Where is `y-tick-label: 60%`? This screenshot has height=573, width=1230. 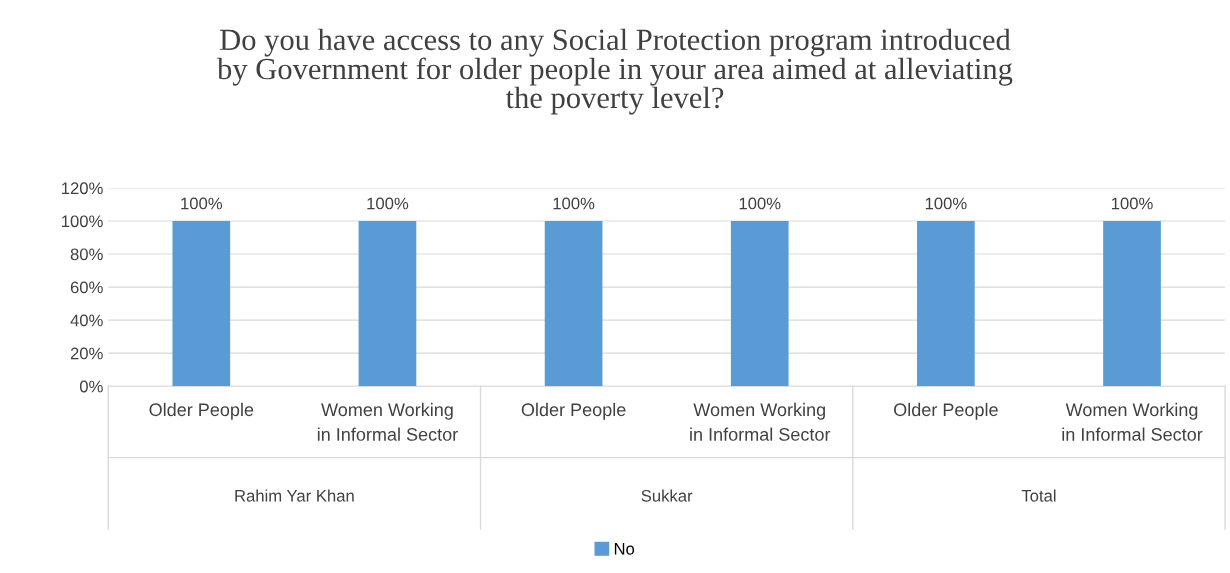 y-tick-label: 60% is located at coordinates (86, 287).